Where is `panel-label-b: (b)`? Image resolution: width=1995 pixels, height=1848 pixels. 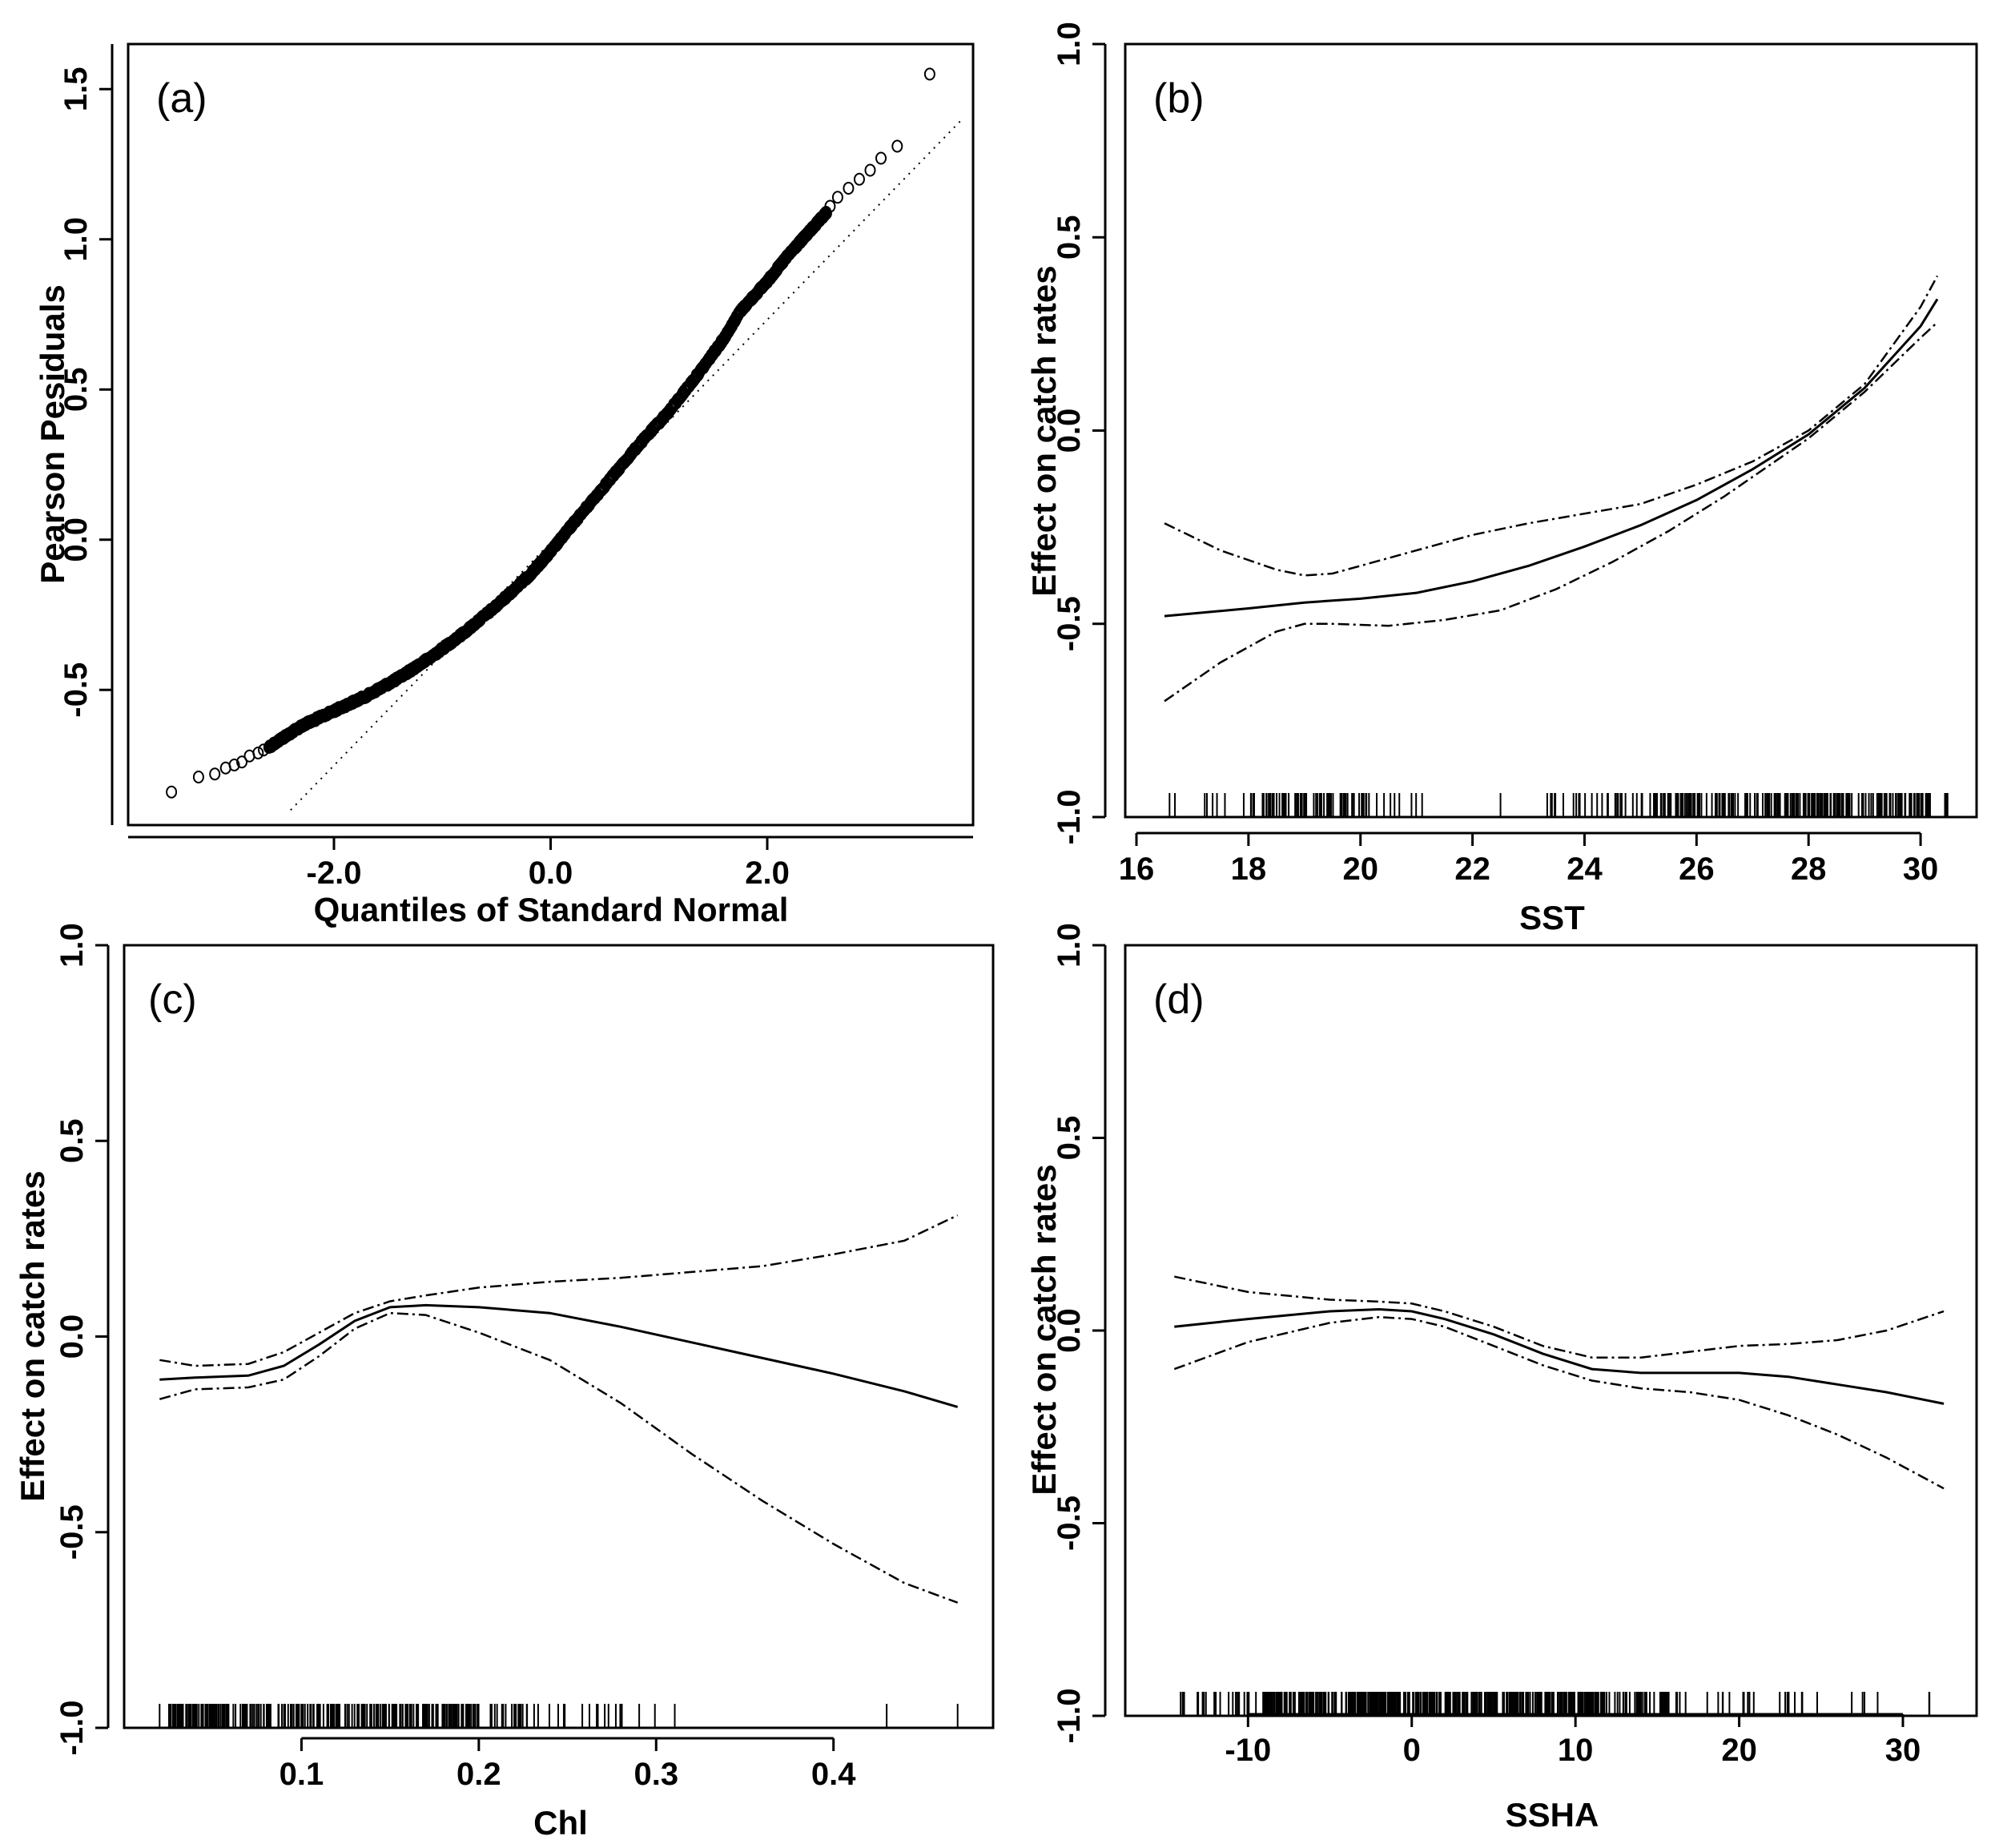
panel-label-b: (b) is located at coordinates (1179, 99).